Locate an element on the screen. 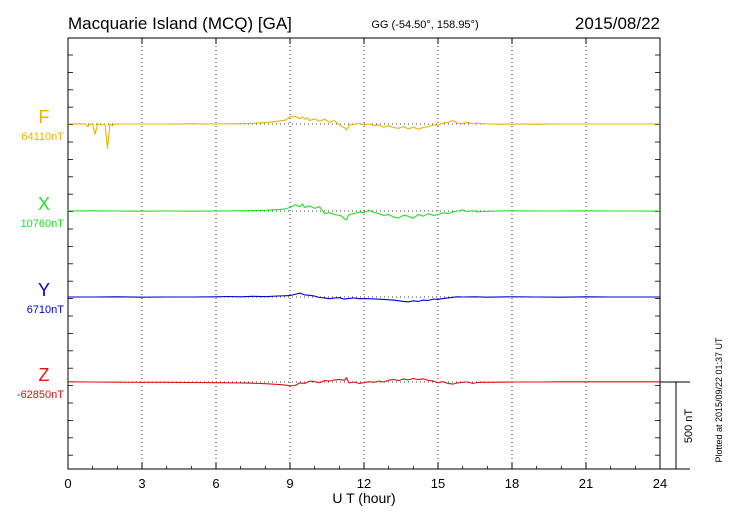  series-baseline-y: 6710nT is located at coordinates (46, 310).